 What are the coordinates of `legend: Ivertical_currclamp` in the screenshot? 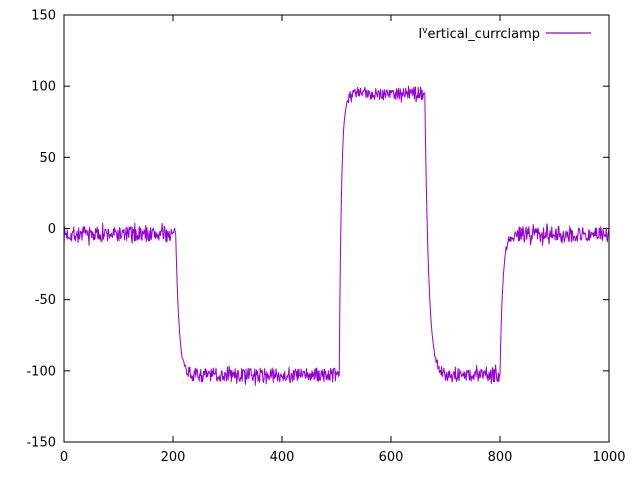 It's located at (504, 34).